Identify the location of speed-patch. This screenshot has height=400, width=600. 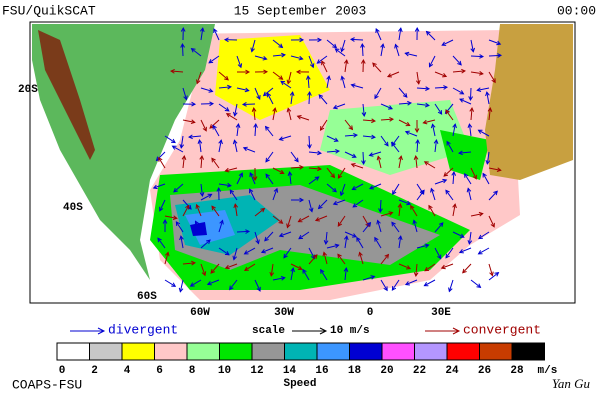
(198, 229).